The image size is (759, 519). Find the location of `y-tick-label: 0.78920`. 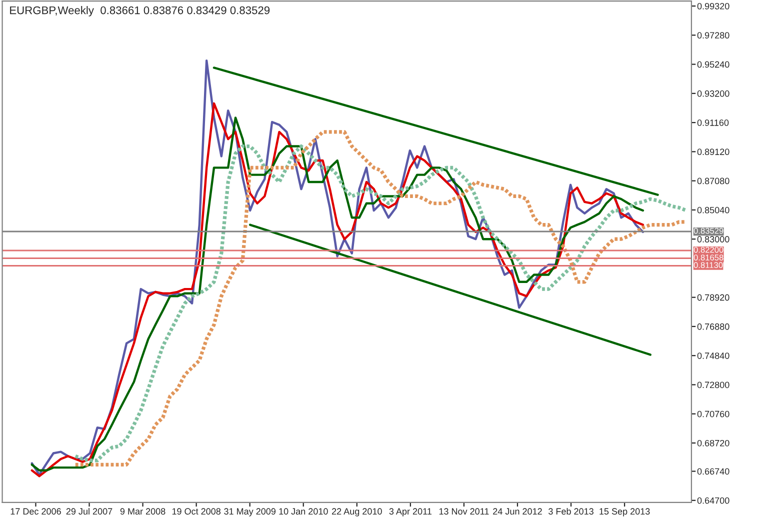

y-tick-label: 0.78920 is located at coordinates (713, 297).